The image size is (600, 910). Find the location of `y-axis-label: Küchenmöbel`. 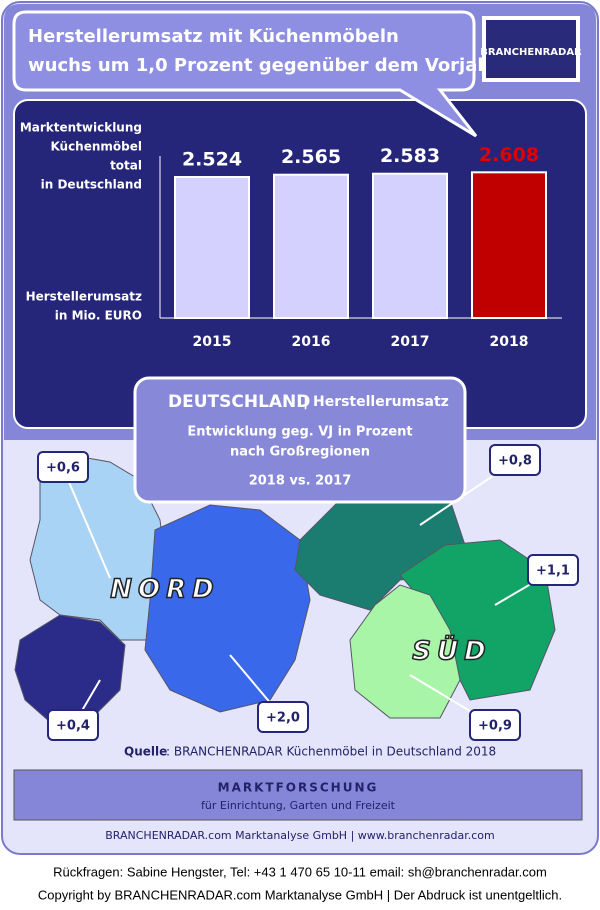

y-axis-label: Küchenmöbel is located at coordinates (96, 147).